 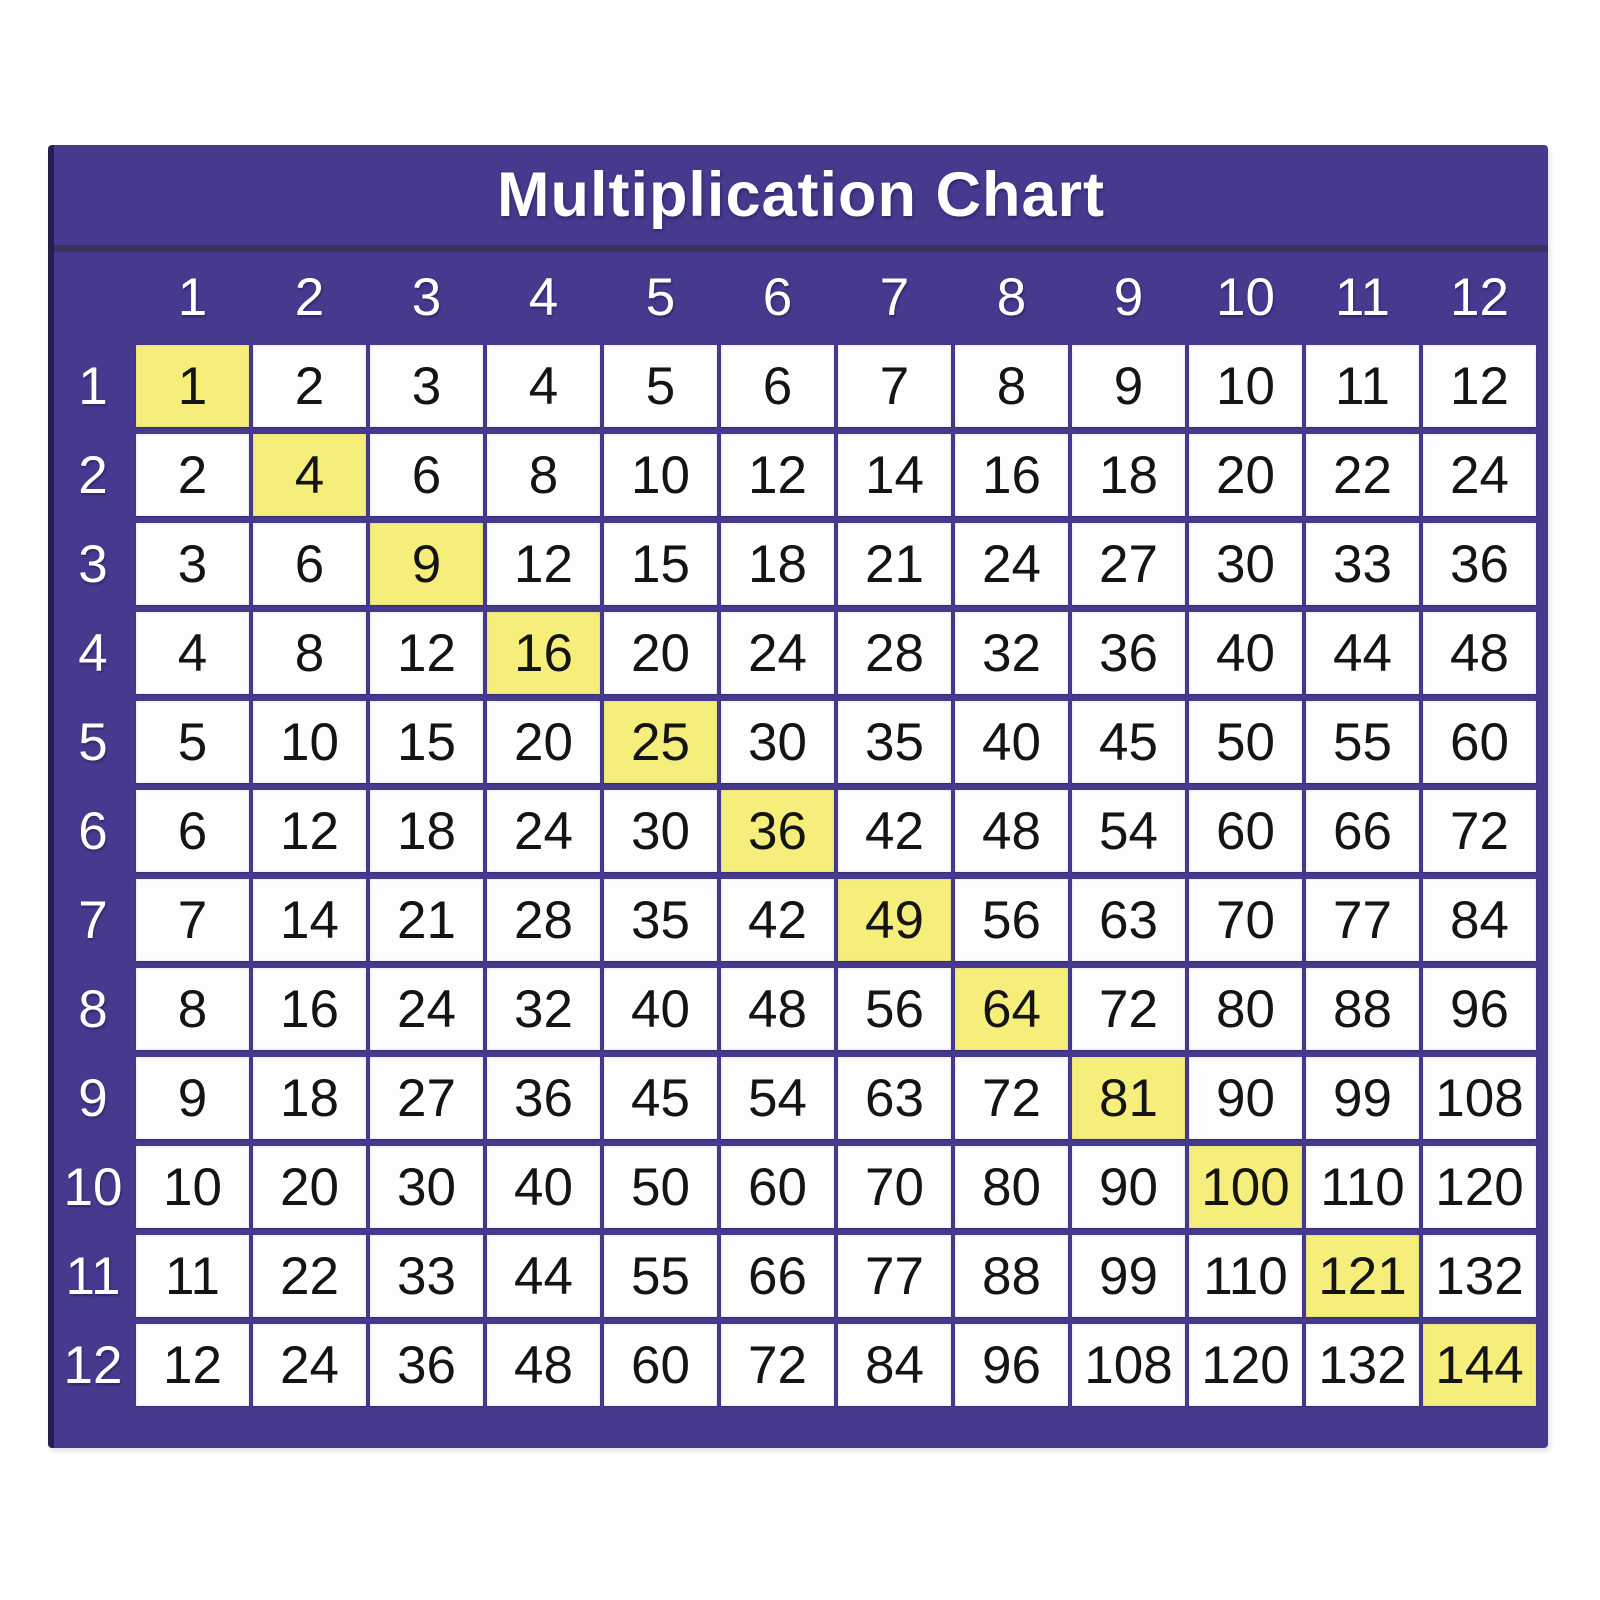 I want to click on col-header-4: 4, so click(x=543, y=297).